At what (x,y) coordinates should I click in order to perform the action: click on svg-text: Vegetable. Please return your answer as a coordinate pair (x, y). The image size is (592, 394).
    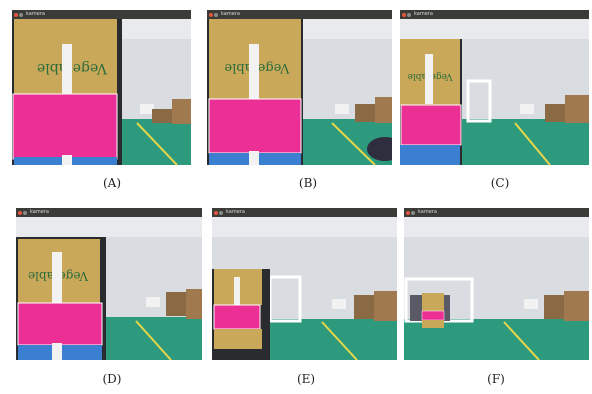
    Looking at the image, I should click on (72, 68).